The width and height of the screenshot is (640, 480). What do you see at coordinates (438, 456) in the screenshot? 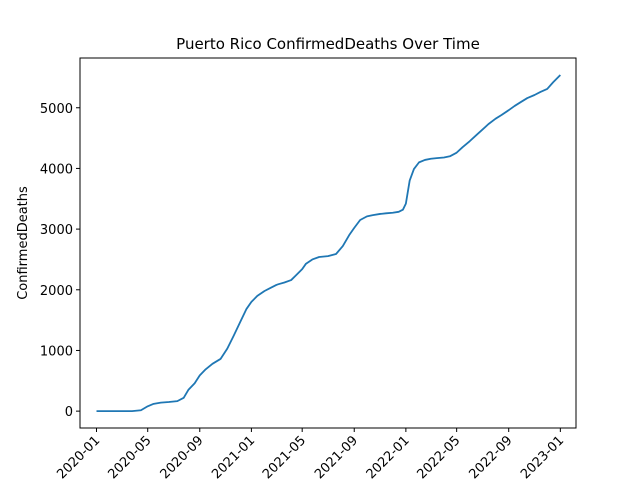
I see `x-tick-label: 2022-05` at bounding box center [438, 456].